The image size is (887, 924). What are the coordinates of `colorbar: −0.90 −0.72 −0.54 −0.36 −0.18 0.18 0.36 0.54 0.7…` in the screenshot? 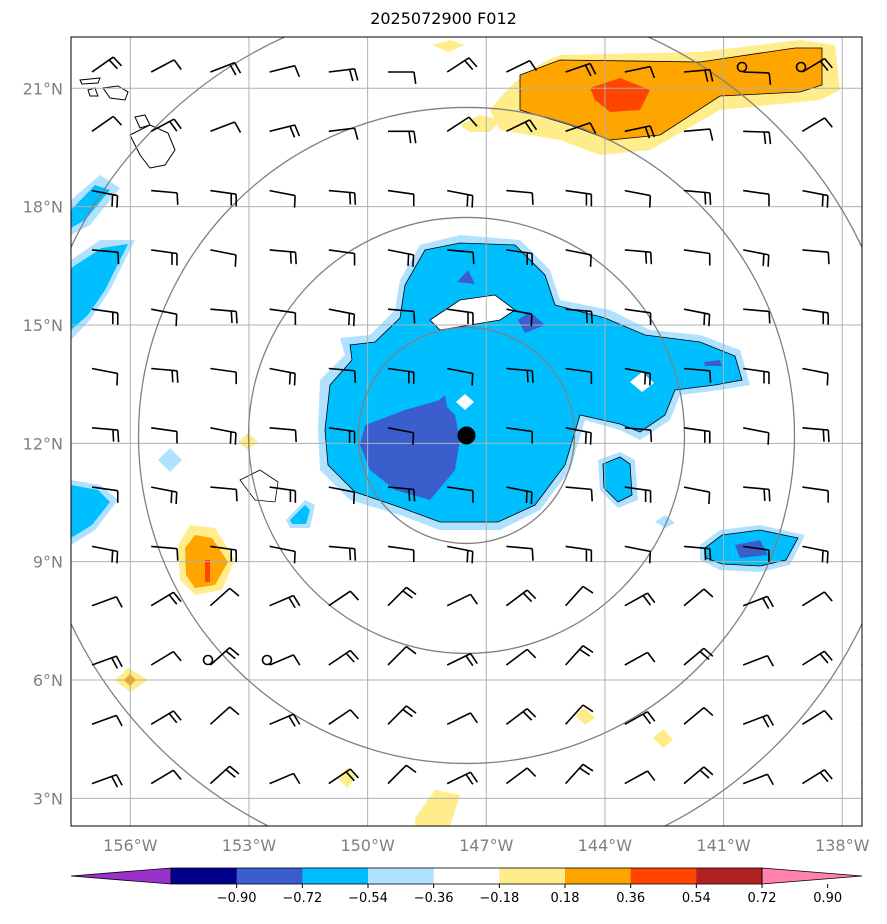 It's located at (466, 886).